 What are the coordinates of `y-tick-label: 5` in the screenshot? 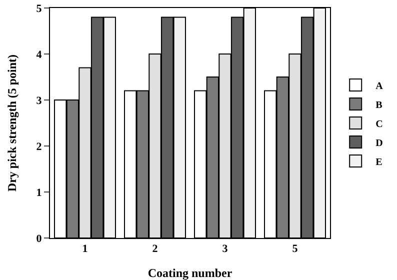 It's located at (39, 8).